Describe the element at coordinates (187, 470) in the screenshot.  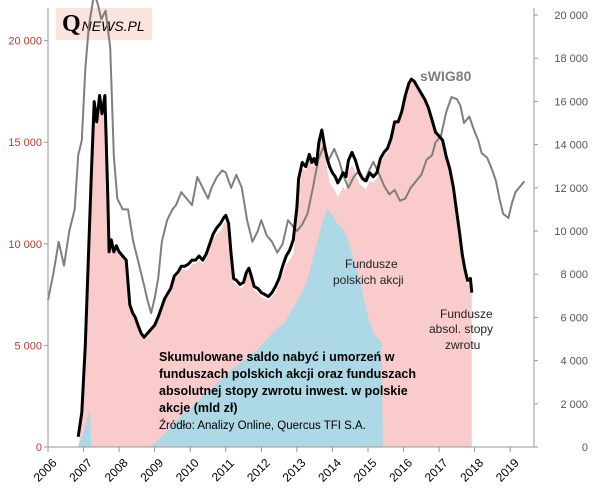
I see `x-tick-label: 2010` at that location.